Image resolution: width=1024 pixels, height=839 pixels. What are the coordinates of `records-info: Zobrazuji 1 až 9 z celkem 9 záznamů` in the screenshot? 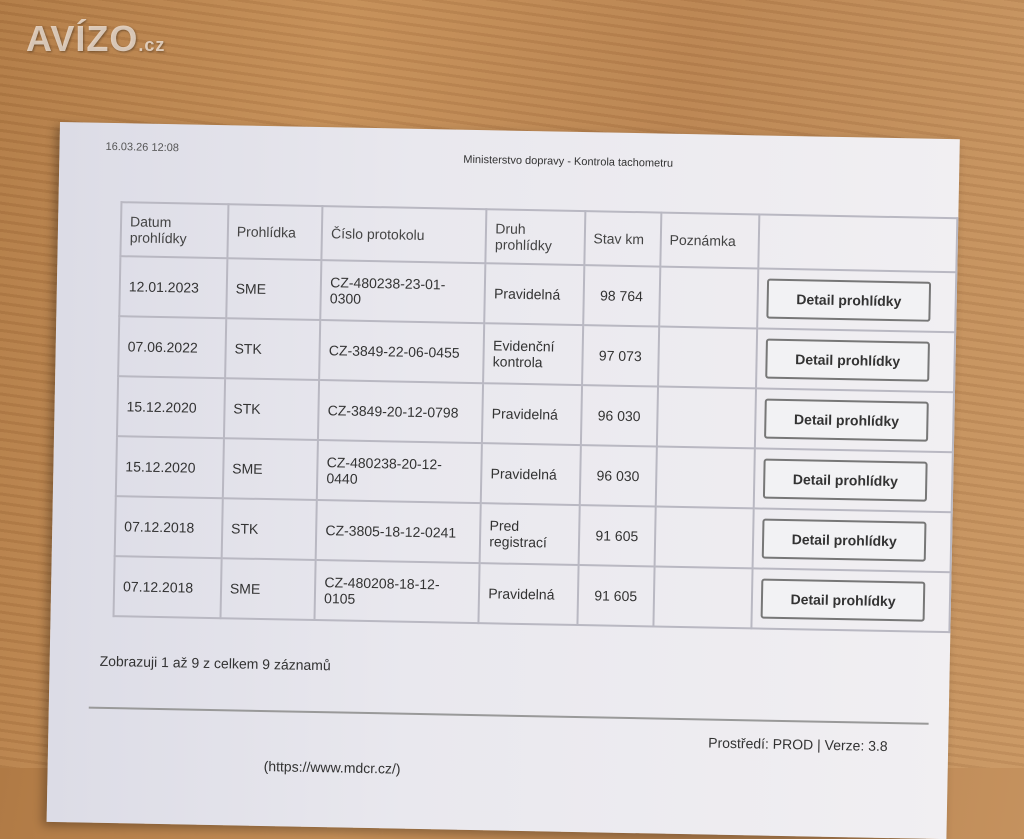 It's located at (215, 663).